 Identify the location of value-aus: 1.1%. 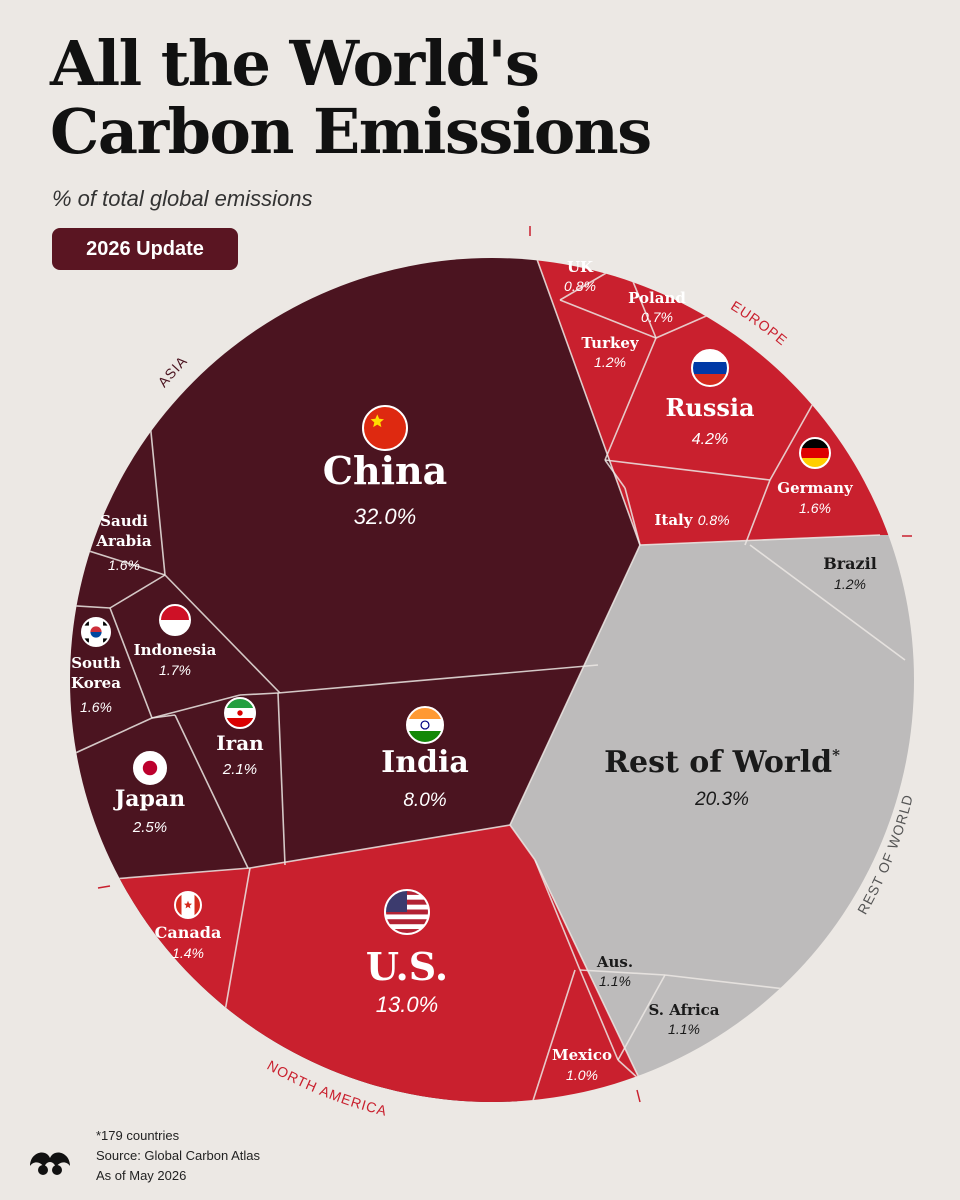
(615, 981).